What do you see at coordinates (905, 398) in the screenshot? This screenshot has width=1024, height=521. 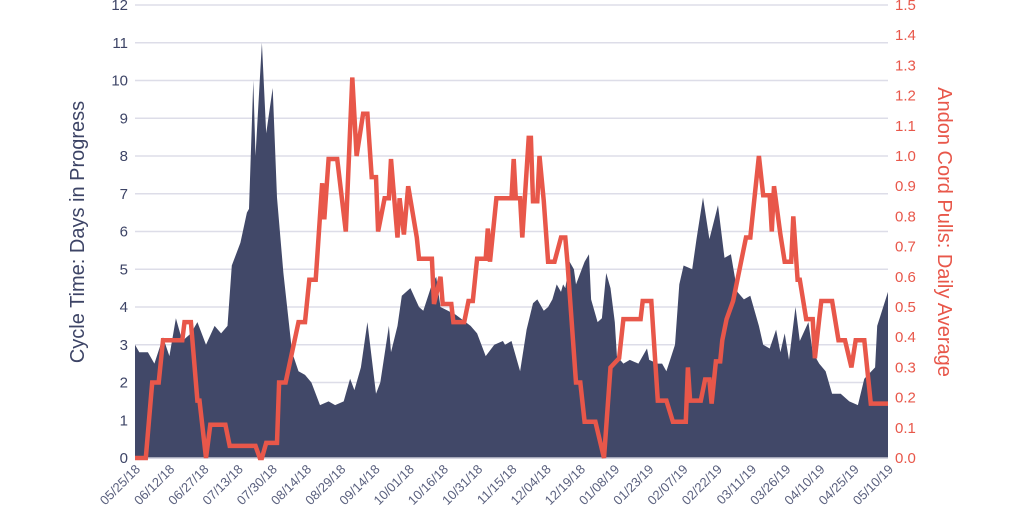 I see `y2-tick-label: 0.2` at bounding box center [905, 398].